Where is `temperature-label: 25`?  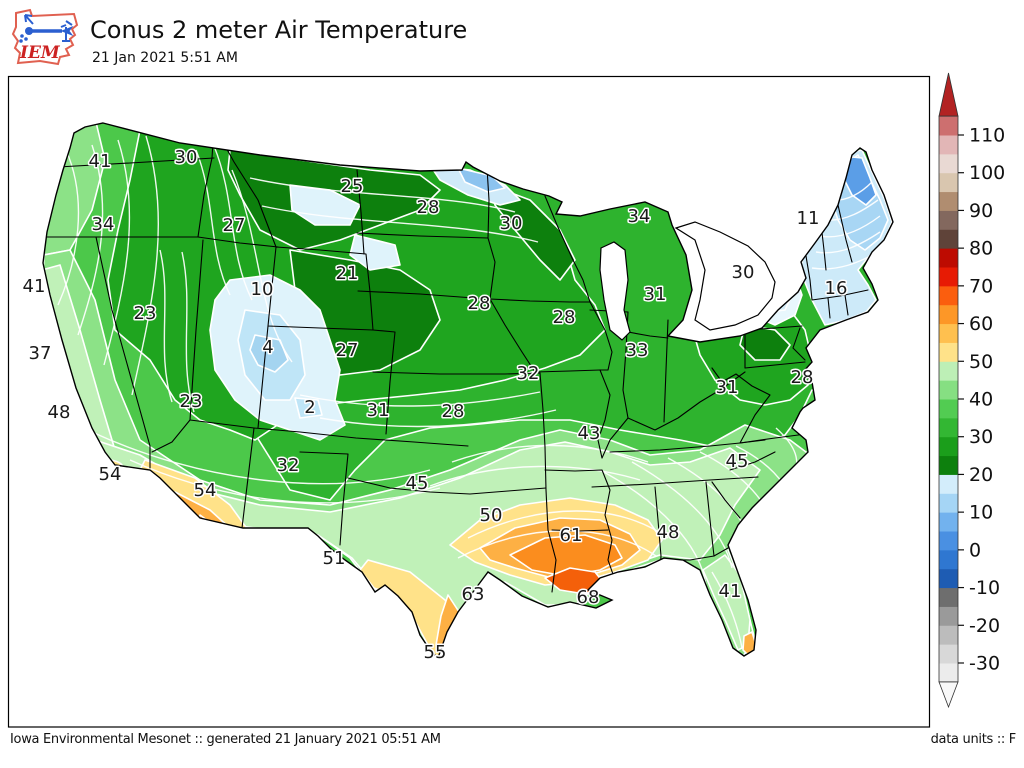 temperature-label: 25 is located at coordinates (352, 186).